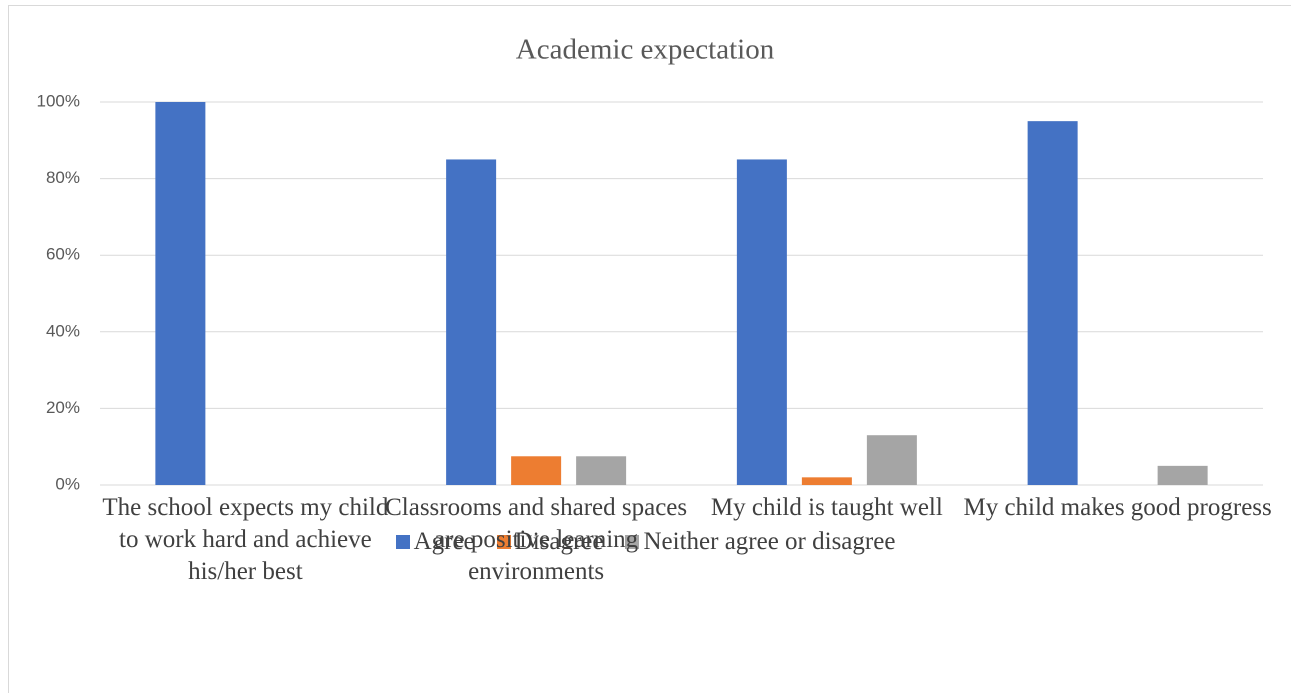 This screenshot has width=1291, height=693. What do you see at coordinates (826, 507) in the screenshot?
I see `x-tick-label: My child is taught well` at bounding box center [826, 507].